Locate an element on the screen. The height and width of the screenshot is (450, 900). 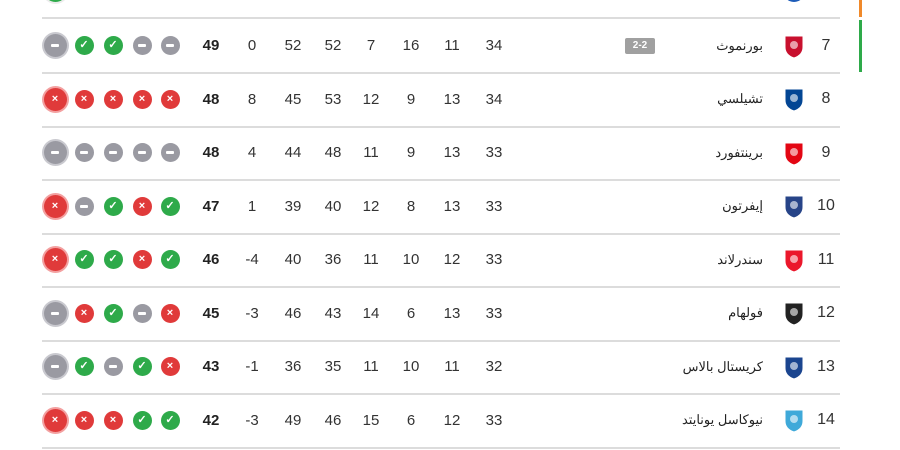
ga-cell: 39 is located at coordinates (293, 206).